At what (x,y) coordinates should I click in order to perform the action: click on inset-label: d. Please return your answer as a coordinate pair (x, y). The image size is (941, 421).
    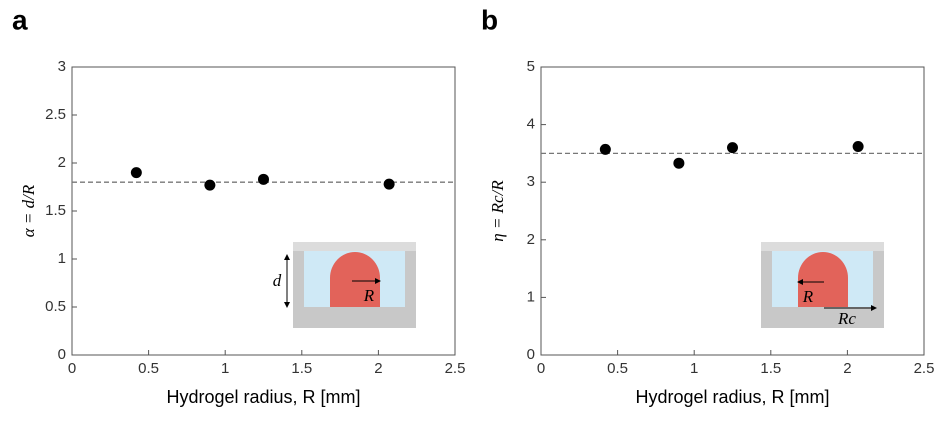
    Looking at the image, I should click on (277, 280).